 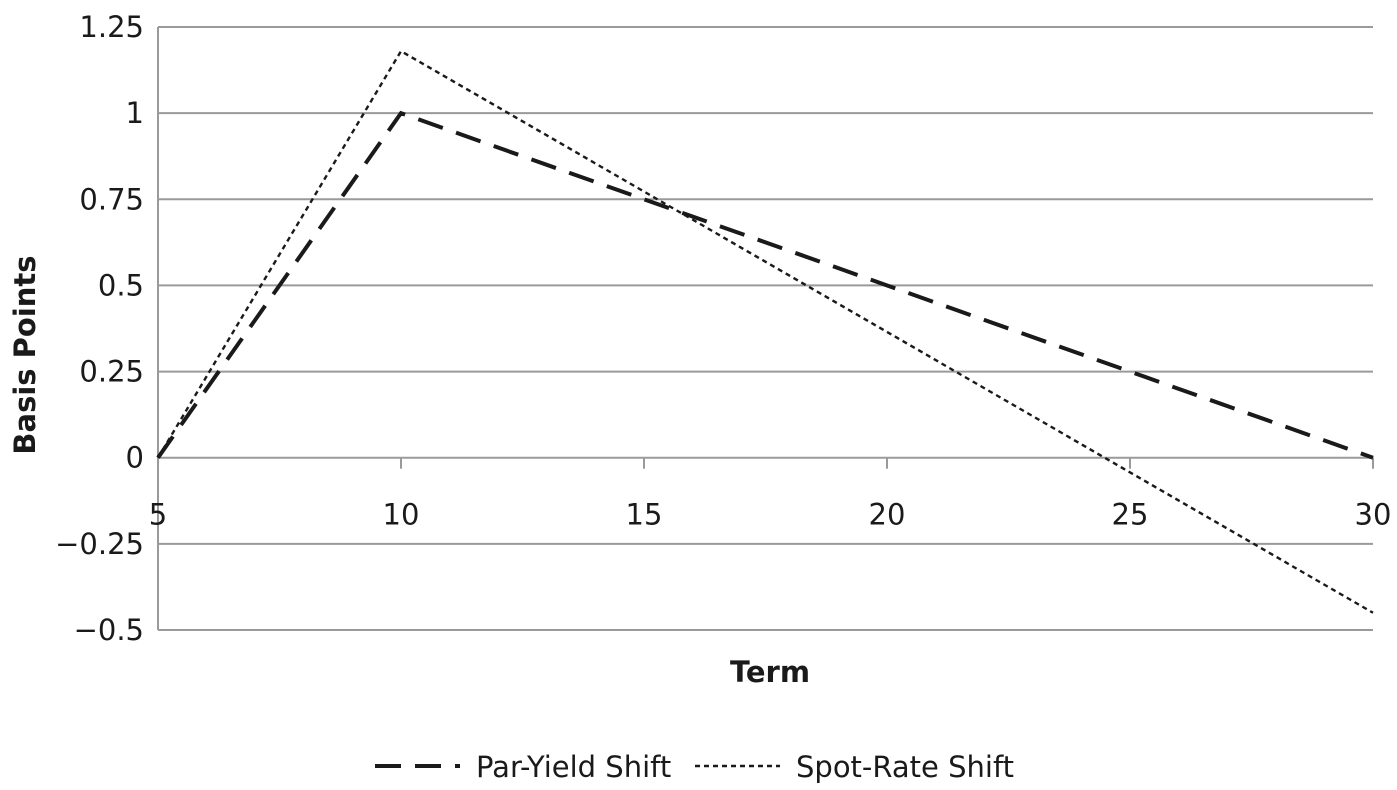 I want to click on y-tick-label: 0.5, so click(x=121, y=285).